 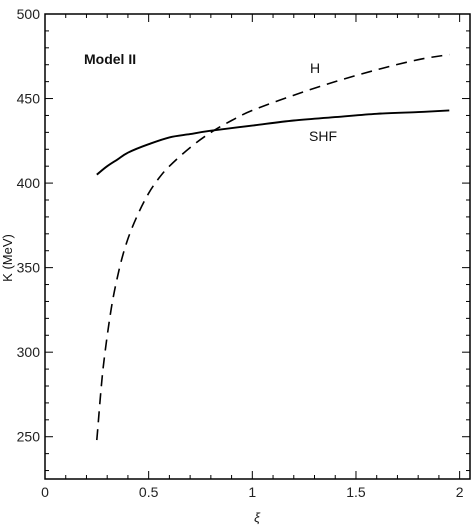 What do you see at coordinates (29, 183) in the screenshot?
I see `y-tick-label: 400` at bounding box center [29, 183].